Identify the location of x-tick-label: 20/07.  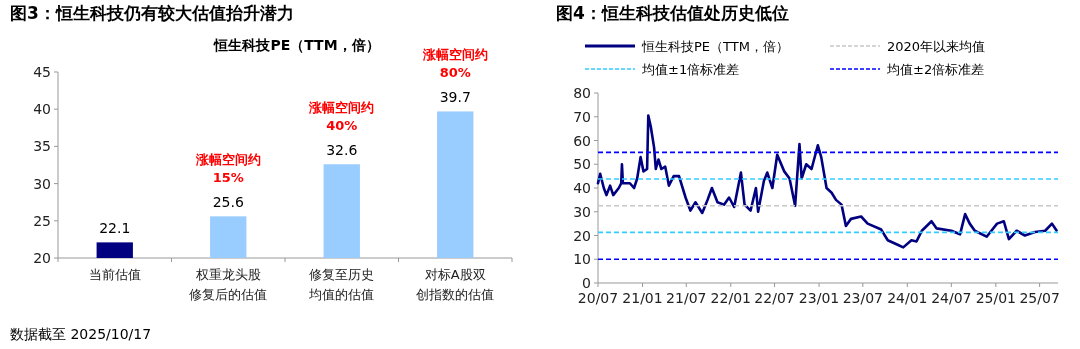
(598, 298).